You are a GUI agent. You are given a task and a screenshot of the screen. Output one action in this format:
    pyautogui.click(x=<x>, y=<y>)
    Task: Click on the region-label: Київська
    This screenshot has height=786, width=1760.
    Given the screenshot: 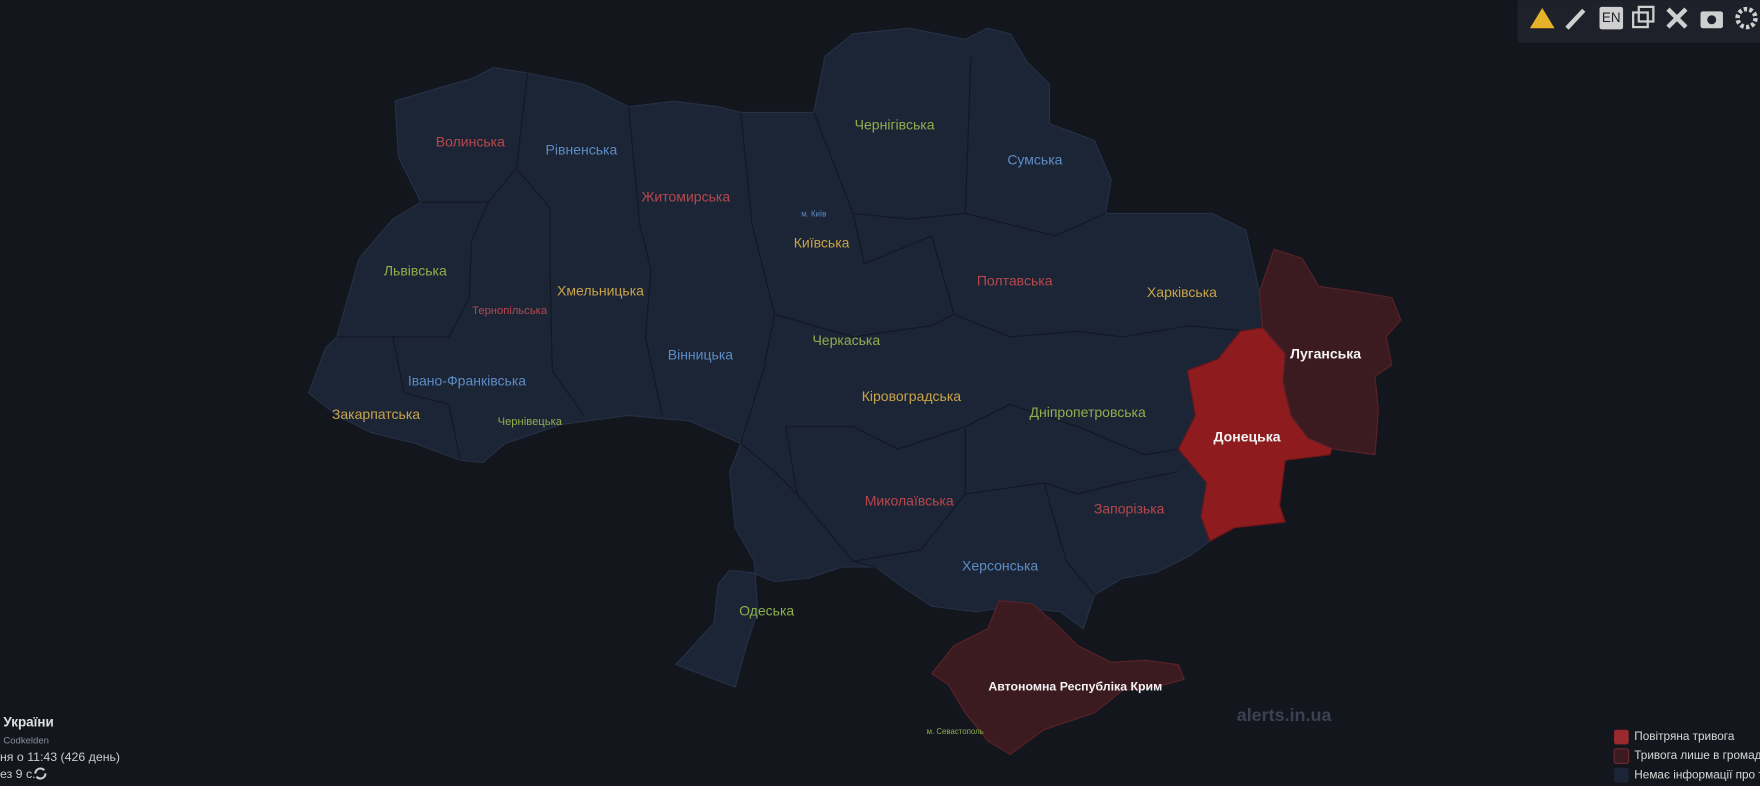 What is the action you would take?
    pyautogui.click(x=822, y=242)
    